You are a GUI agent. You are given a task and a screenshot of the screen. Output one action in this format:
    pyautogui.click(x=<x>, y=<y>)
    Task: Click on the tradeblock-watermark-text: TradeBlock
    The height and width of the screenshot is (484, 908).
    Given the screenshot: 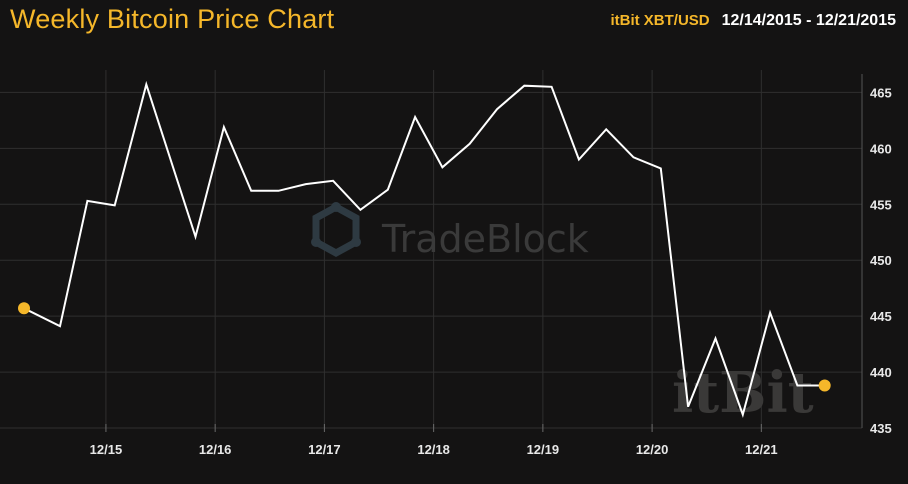 What is the action you would take?
    pyautogui.click(x=485, y=239)
    